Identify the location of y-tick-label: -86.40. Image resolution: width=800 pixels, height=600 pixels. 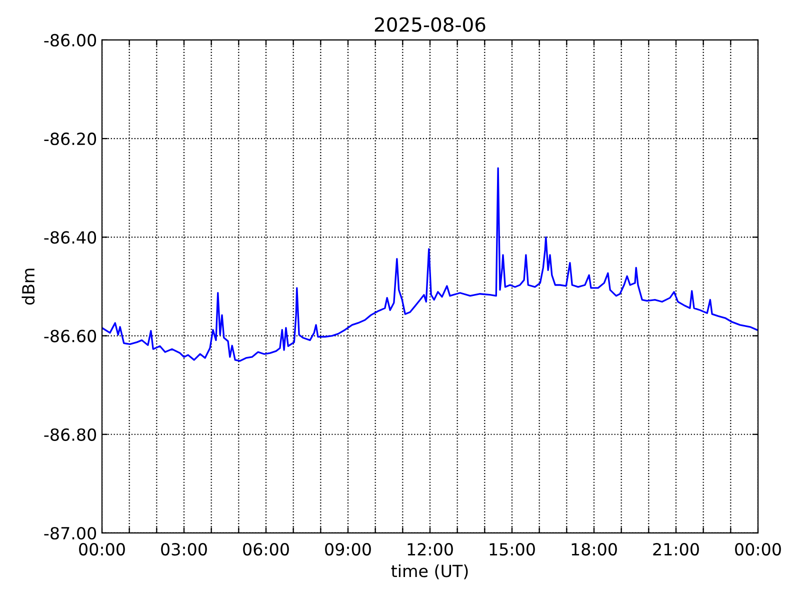
(70, 237).